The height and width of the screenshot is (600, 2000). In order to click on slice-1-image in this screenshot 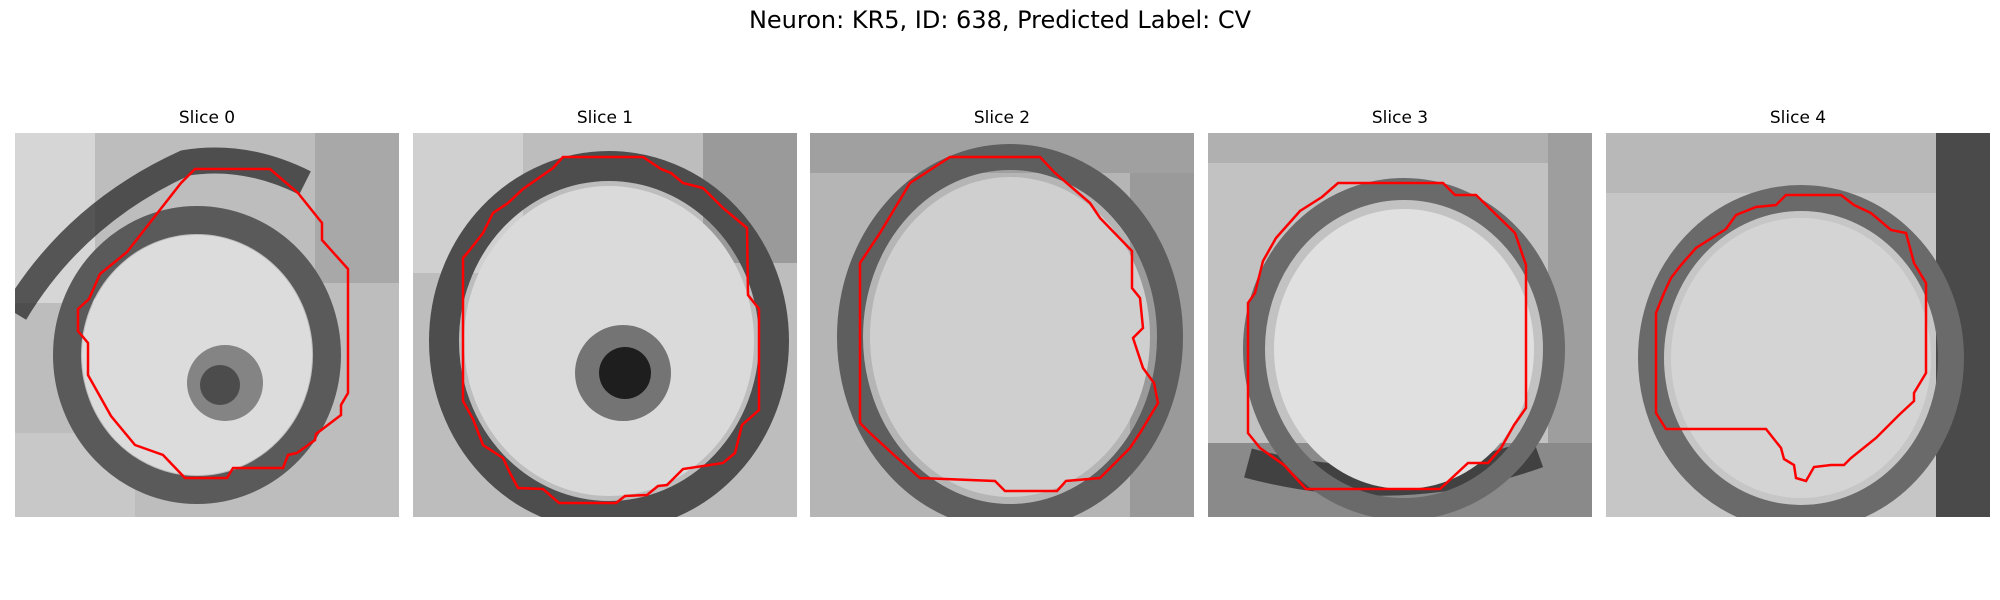, I will do `click(605, 325)`.